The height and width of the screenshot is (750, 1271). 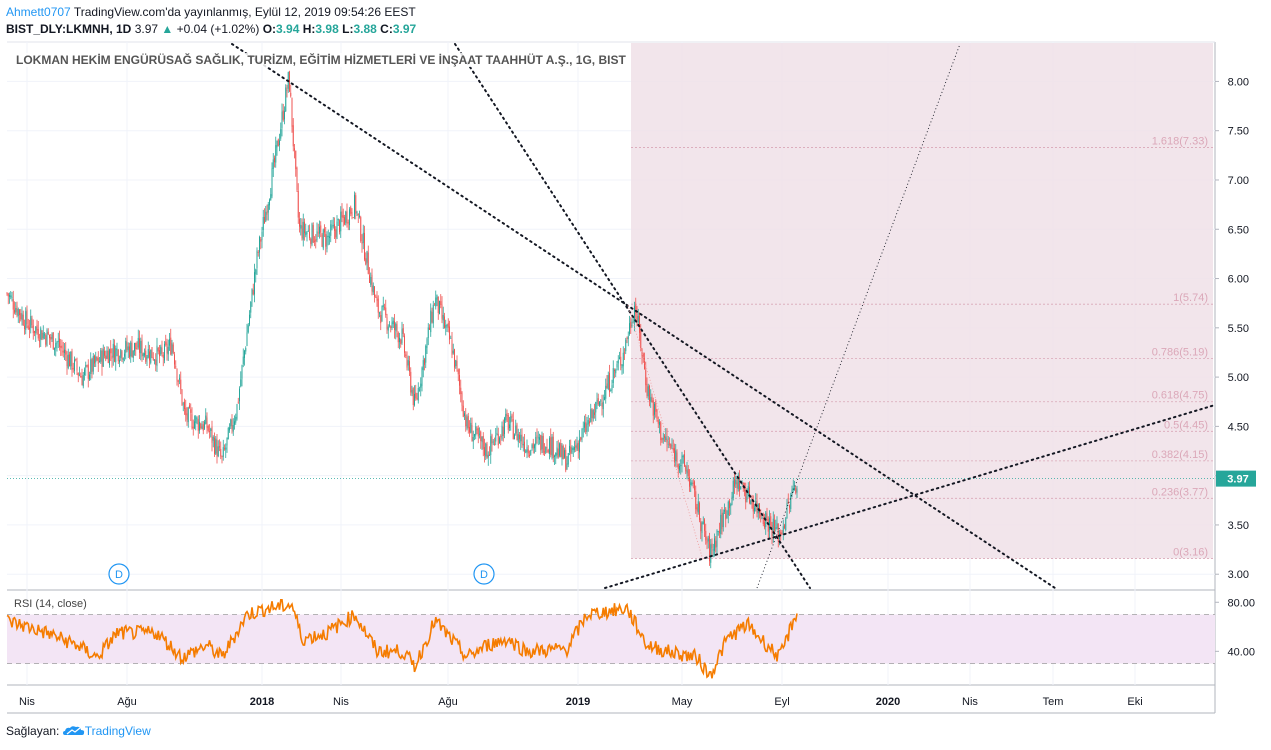 I want to click on price-tick-label: 7.00, so click(x=1238, y=181).